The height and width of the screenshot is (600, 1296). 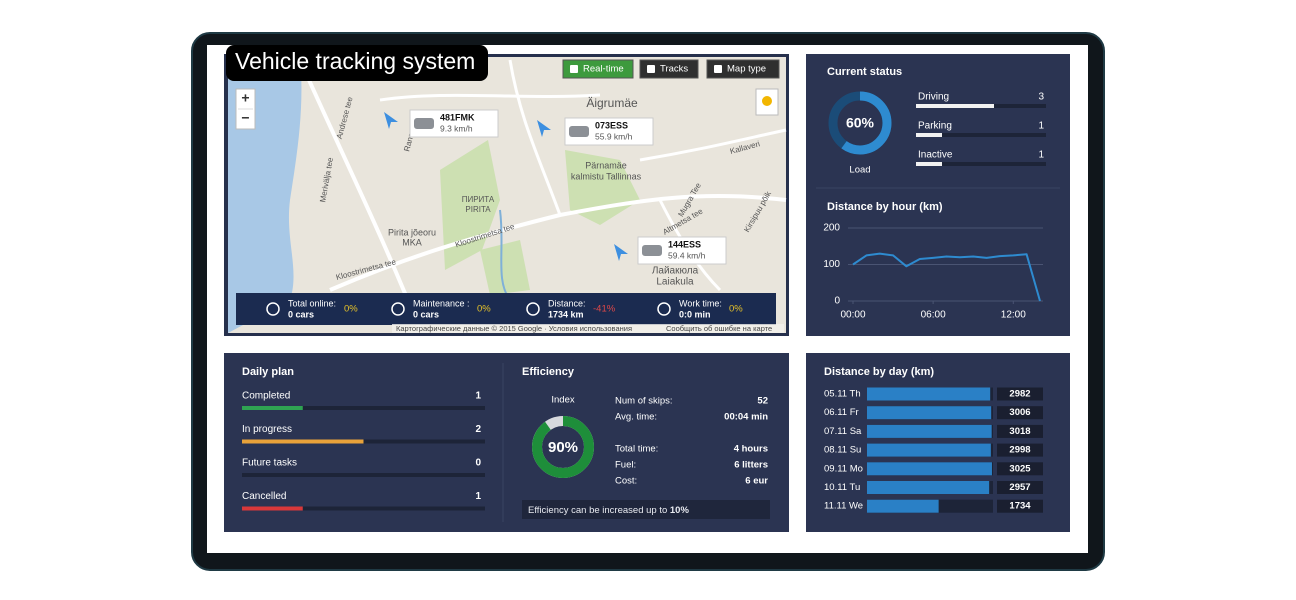 I want to click on stat-value: 00:04 min, so click(x=746, y=417).